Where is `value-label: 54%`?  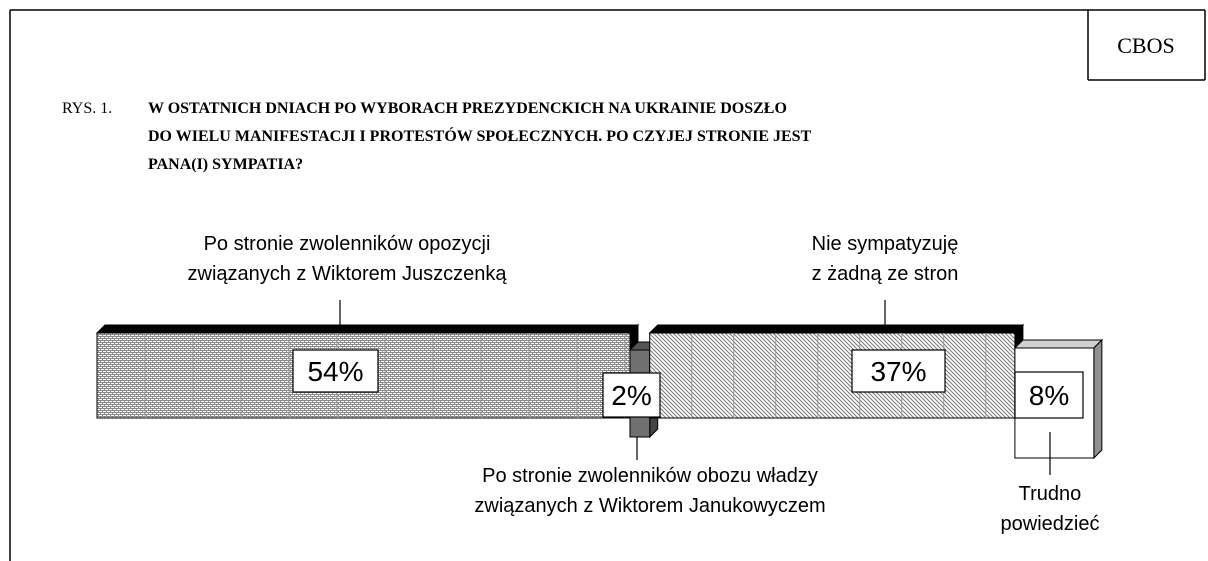
value-label: 54% is located at coordinates (335, 371).